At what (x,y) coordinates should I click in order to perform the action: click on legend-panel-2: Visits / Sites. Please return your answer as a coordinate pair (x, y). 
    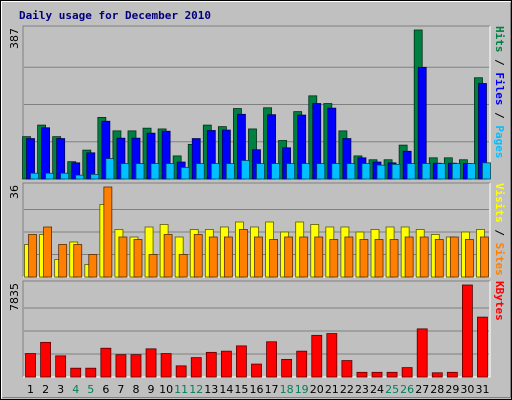
    Looking at the image, I should click on (499, 229).